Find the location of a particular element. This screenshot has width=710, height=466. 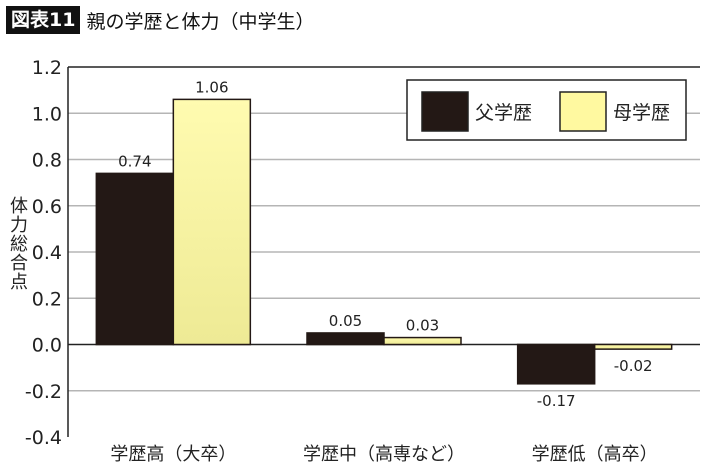

chart-title: 親の学歴と体力（中学生） is located at coordinates (200, 21).